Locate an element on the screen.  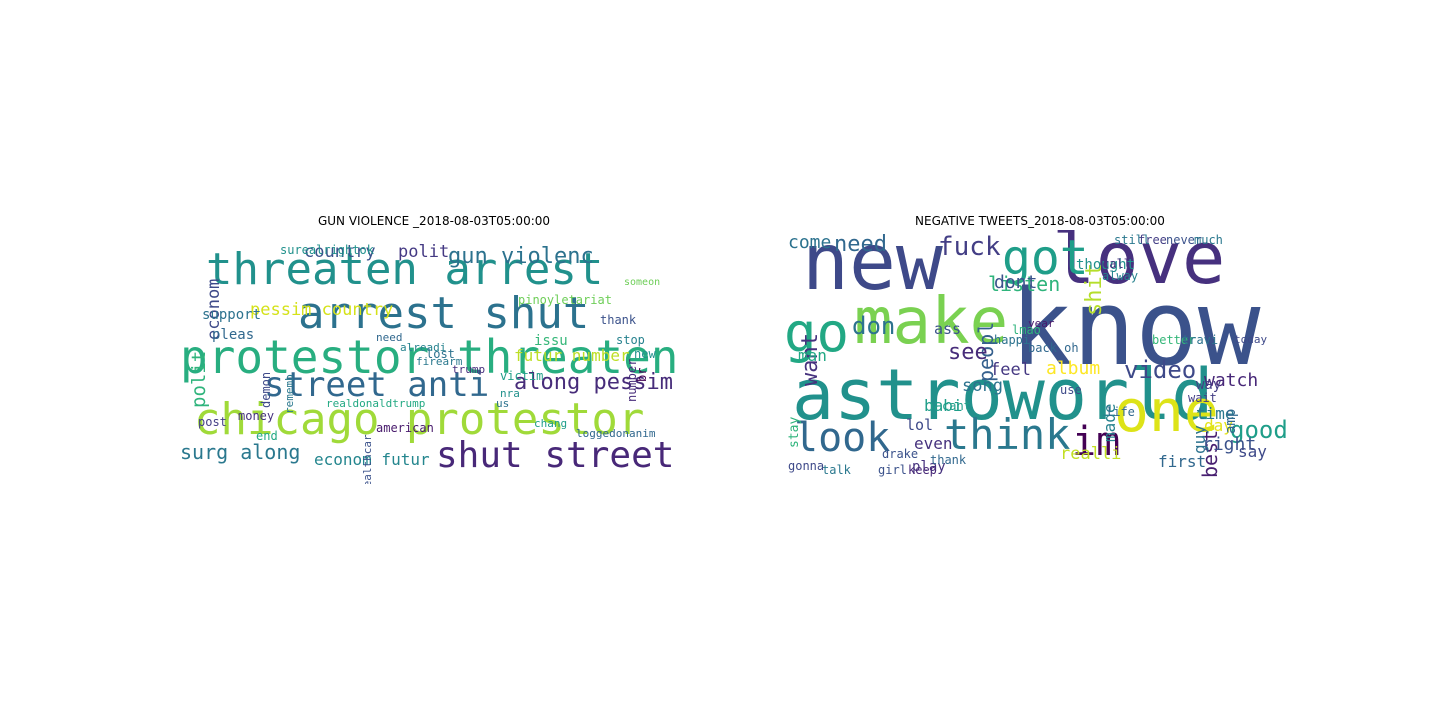
wordcloud-word: new is located at coordinates (645, 354).